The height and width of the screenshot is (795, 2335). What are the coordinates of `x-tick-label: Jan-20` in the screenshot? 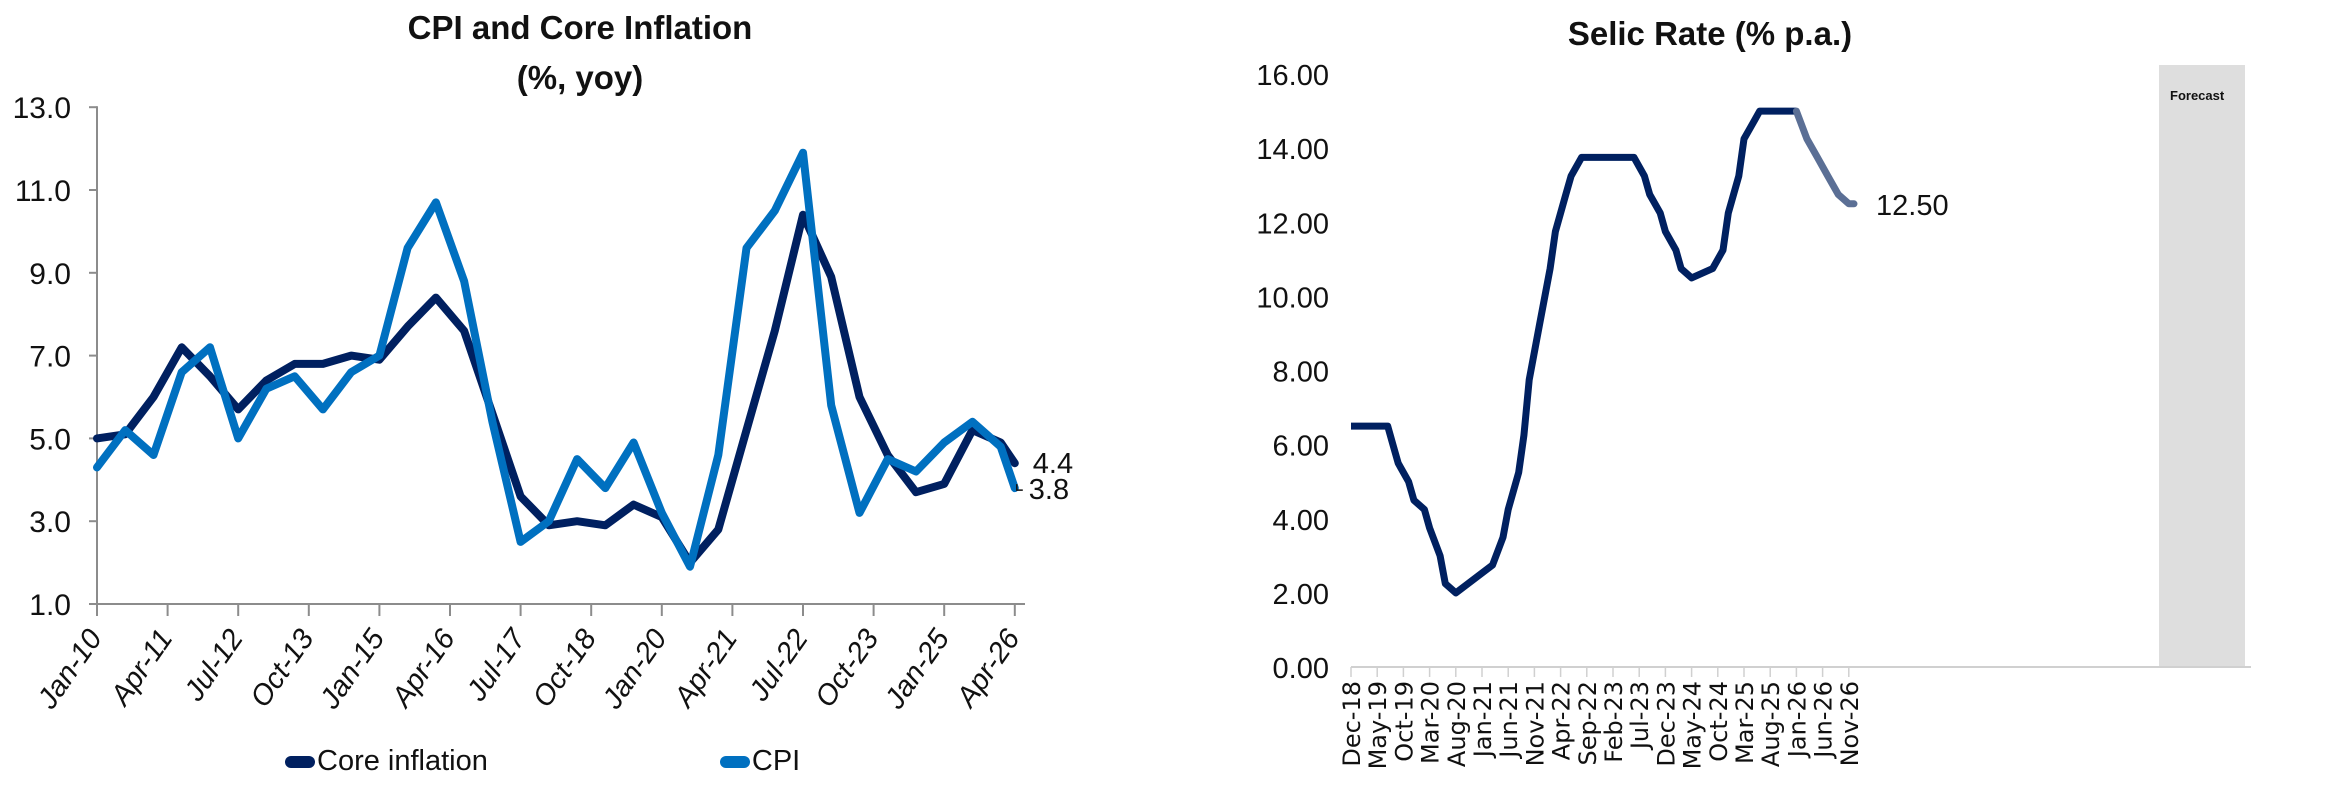 It's located at (635, 670).